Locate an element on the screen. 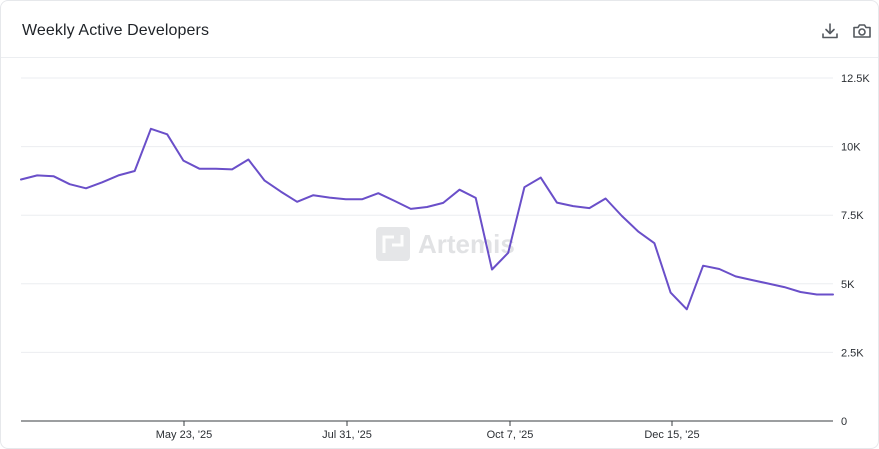 The width and height of the screenshot is (879, 449). y-tick-label: 2.5K is located at coordinates (852, 353).